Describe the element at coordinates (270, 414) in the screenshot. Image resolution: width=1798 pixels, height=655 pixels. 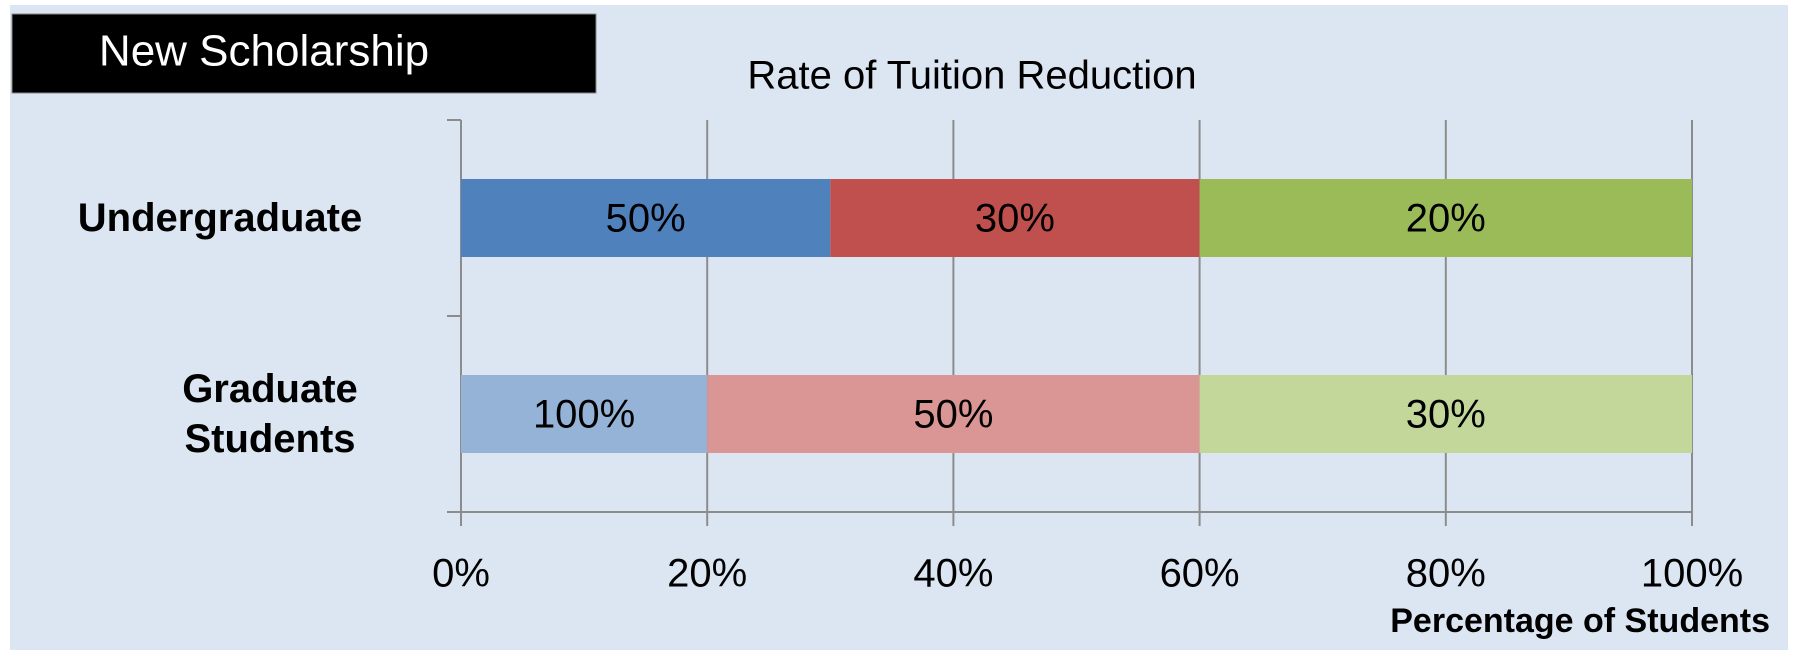
I see `y-tick-label: Graduate Students` at that location.